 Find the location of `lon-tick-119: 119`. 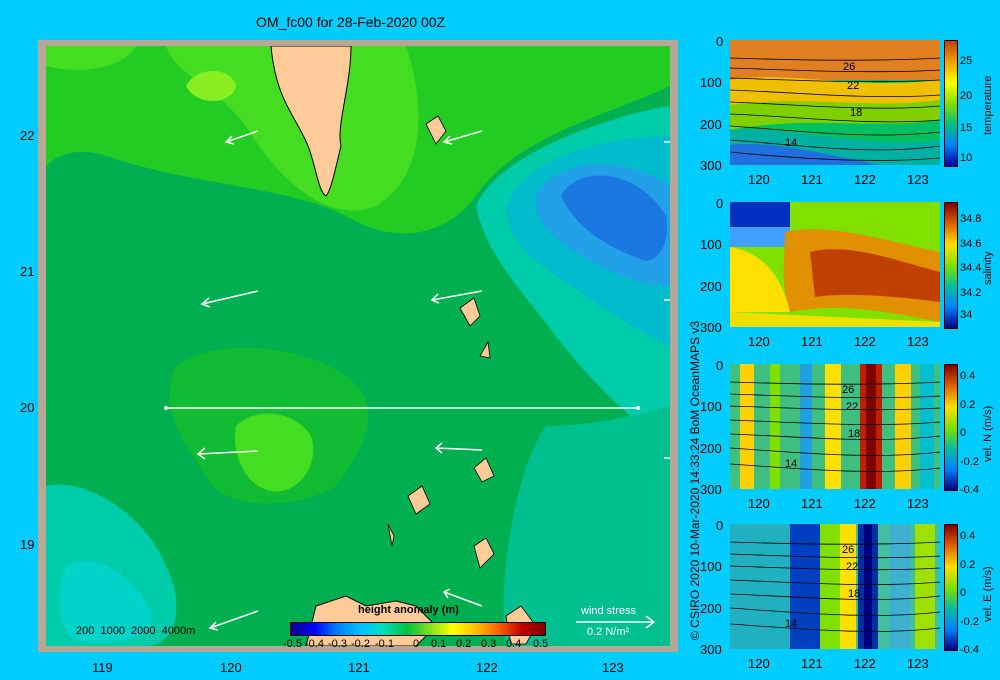

lon-tick-119: 119 is located at coordinates (102, 667).